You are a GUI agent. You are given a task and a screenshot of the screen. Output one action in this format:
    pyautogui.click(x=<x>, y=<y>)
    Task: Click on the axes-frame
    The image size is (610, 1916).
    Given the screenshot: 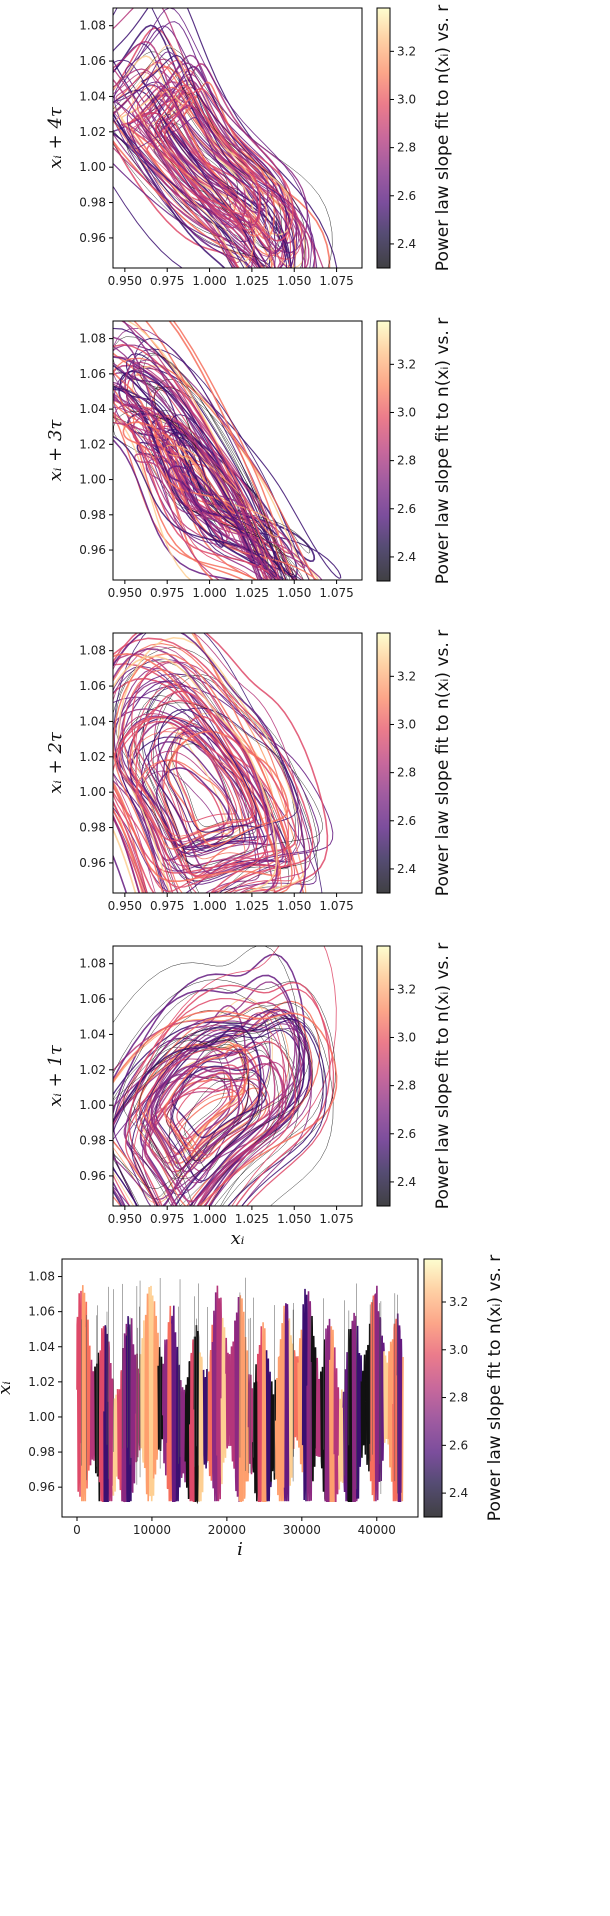 What is the action you would take?
    pyautogui.click(x=240, y=1388)
    